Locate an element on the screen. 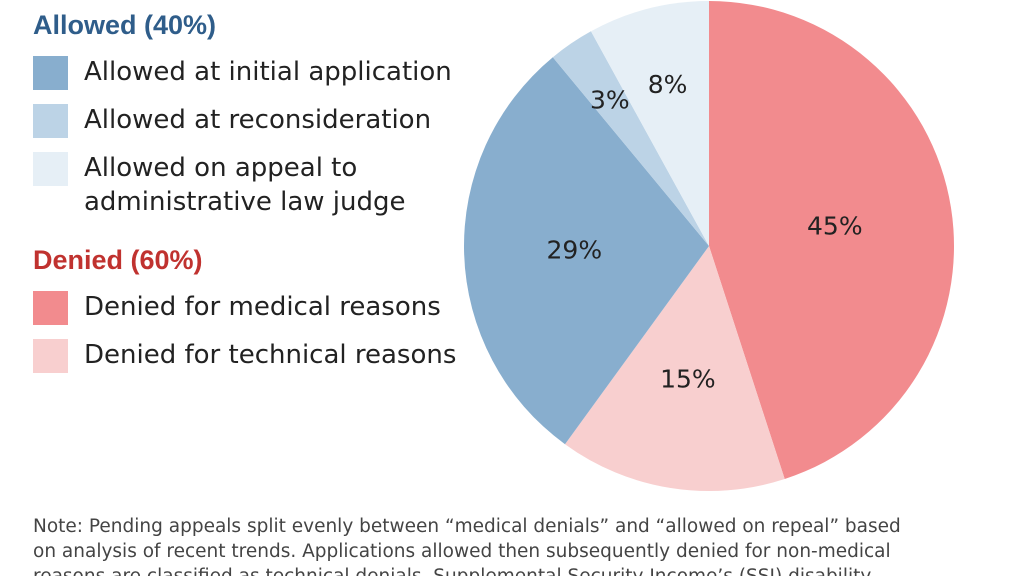 This screenshot has width=1024, height=576. pie-label-allowed-on-appeal-to-administrative-law-judge: 8% is located at coordinates (668, 84).